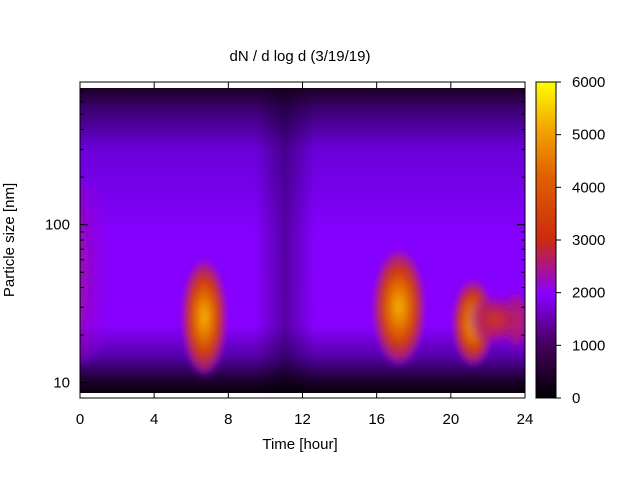 The width and height of the screenshot is (640, 480). I want to click on colorbar-tick-label: 6000, so click(588, 82).